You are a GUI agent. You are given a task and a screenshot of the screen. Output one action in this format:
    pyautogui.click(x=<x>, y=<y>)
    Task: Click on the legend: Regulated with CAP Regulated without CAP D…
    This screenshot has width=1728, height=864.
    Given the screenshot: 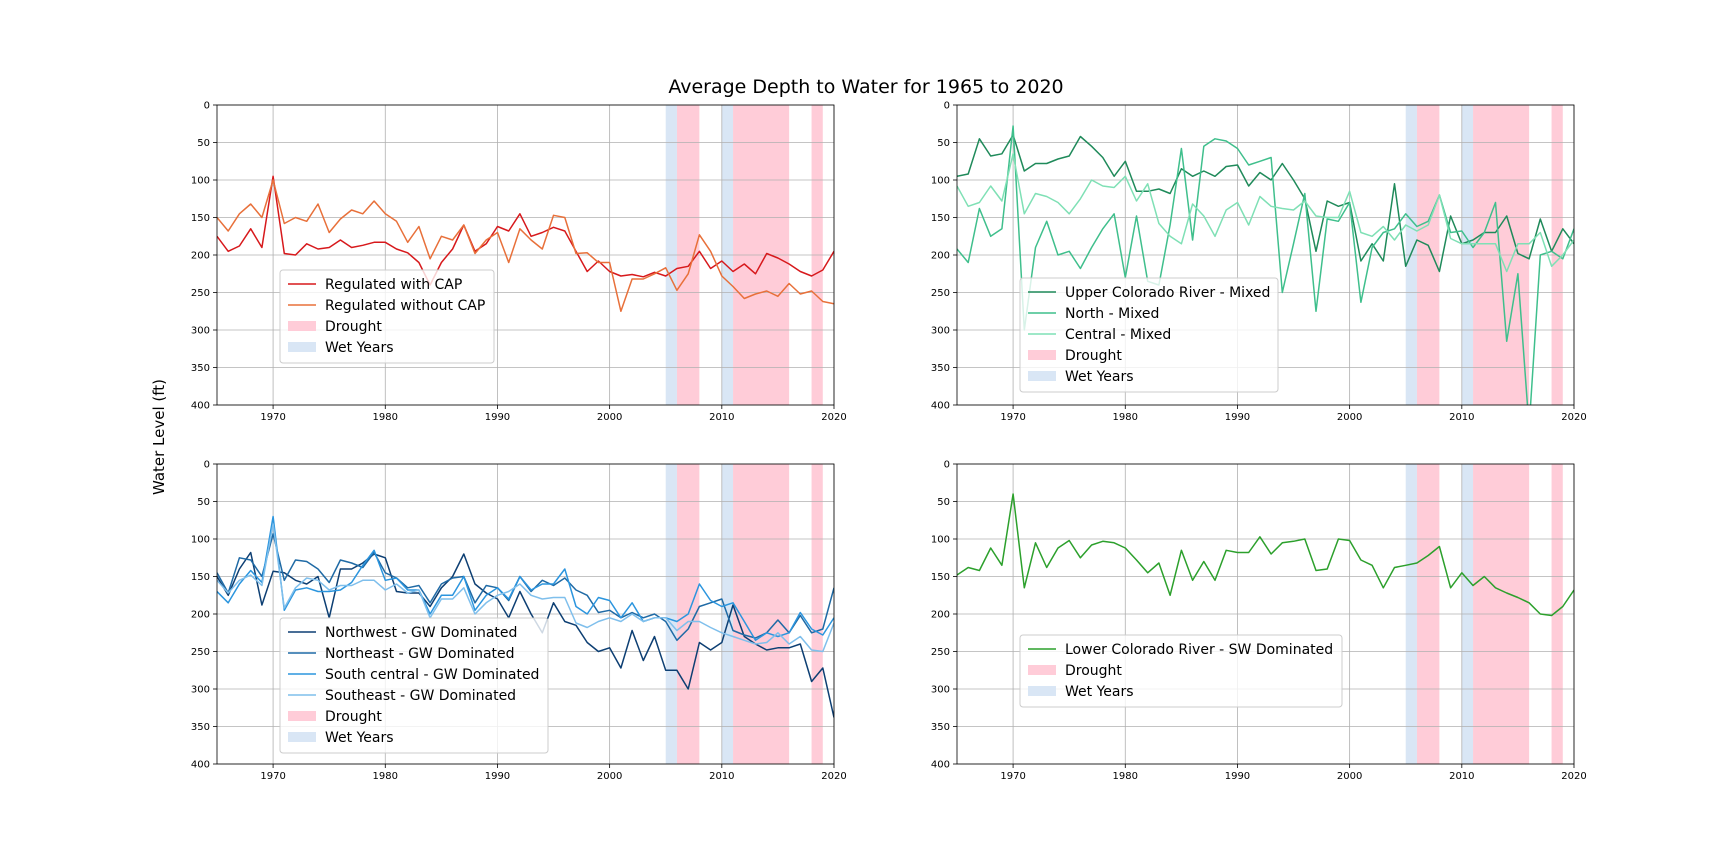 What is the action you would take?
    pyautogui.click(x=387, y=316)
    